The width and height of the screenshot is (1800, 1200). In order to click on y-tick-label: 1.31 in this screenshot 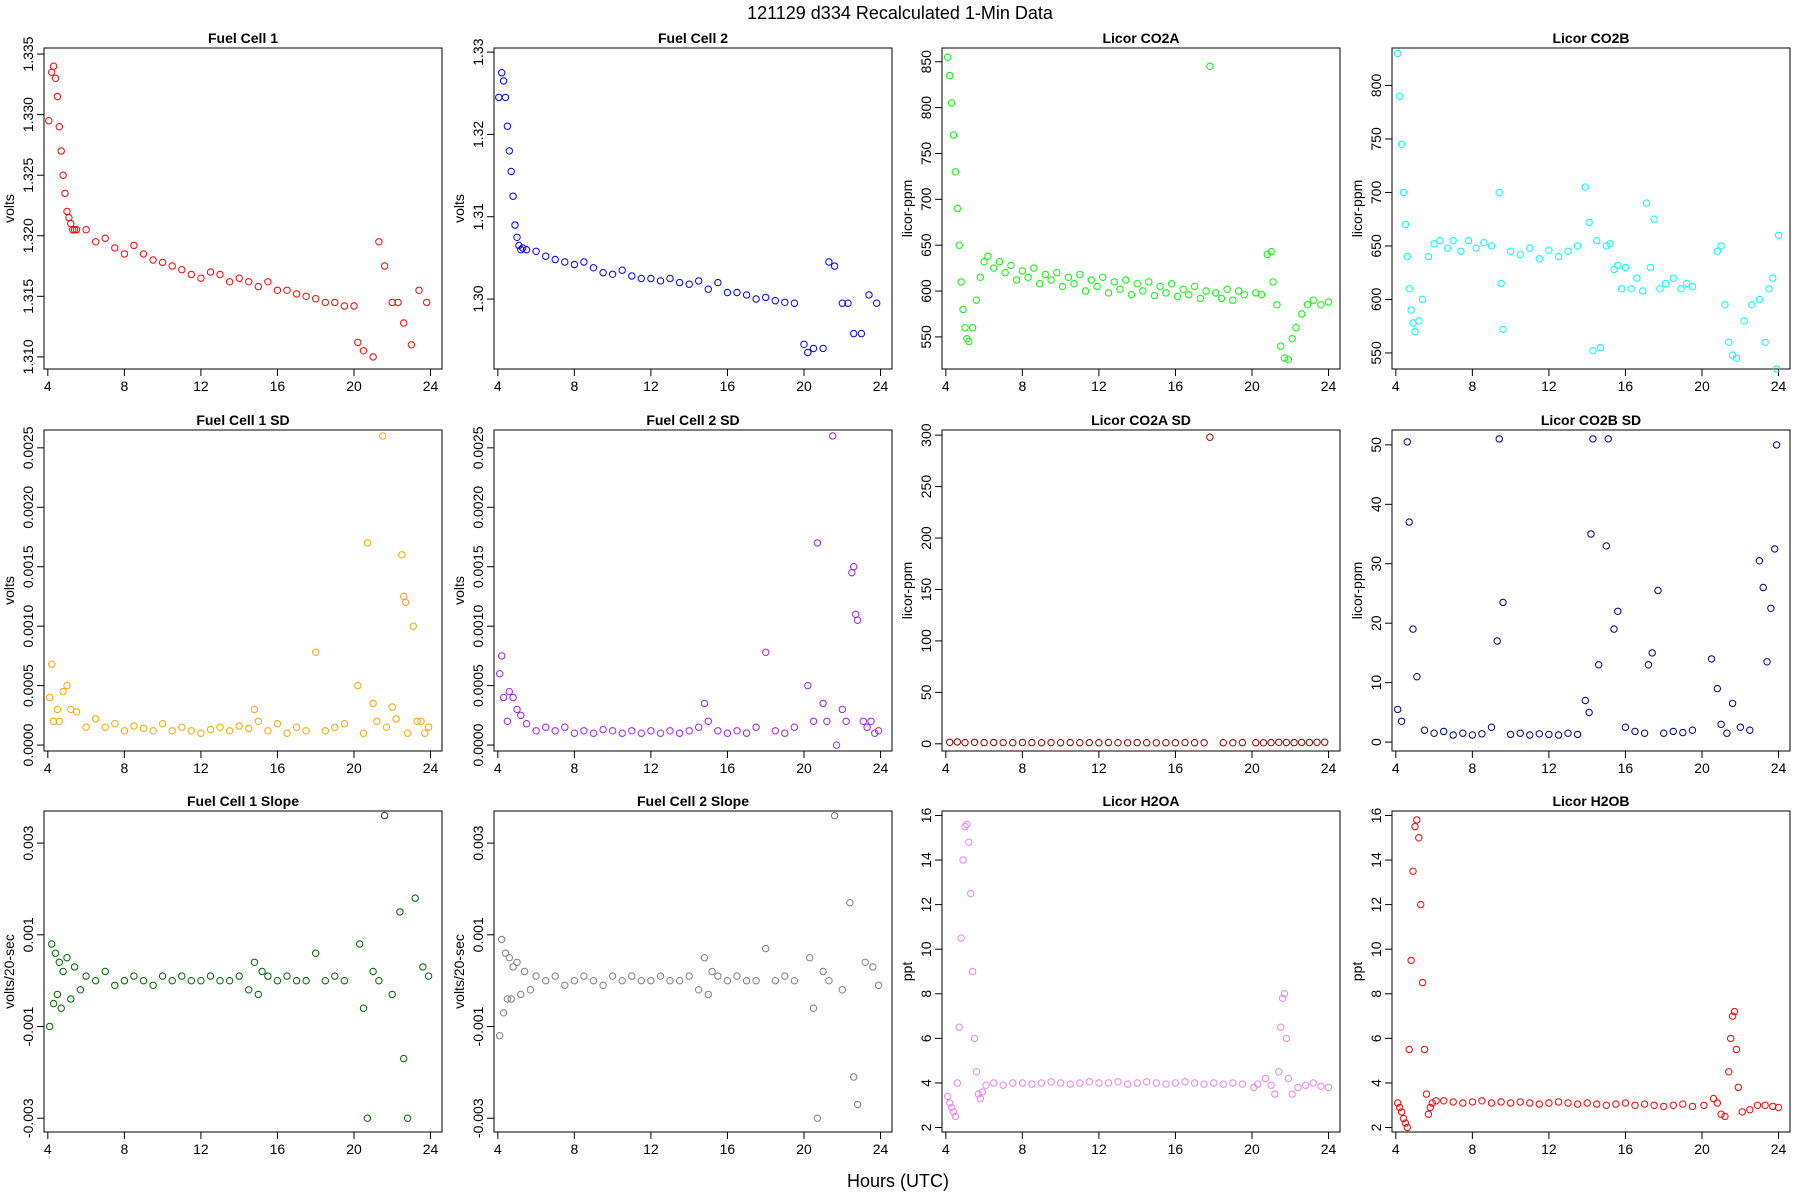, I will do `click(478, 216)`.